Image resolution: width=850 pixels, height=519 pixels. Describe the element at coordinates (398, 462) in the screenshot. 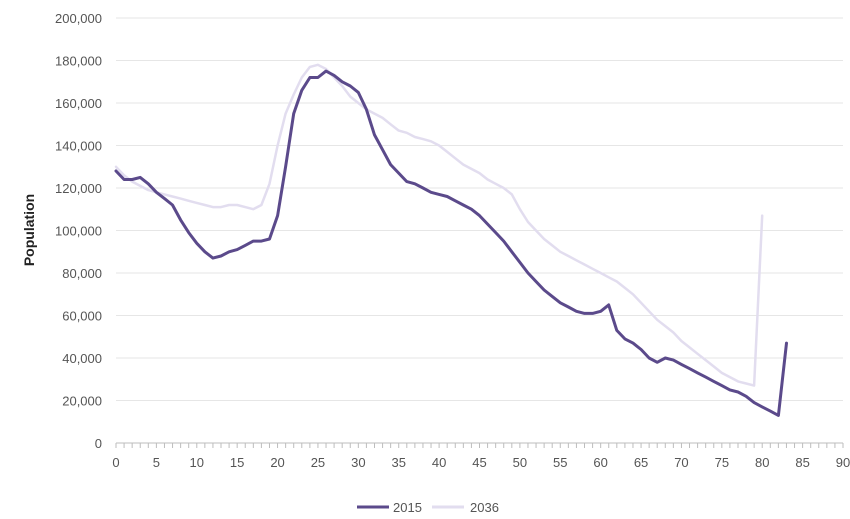

I see `x-tick-label: 35` at that location.